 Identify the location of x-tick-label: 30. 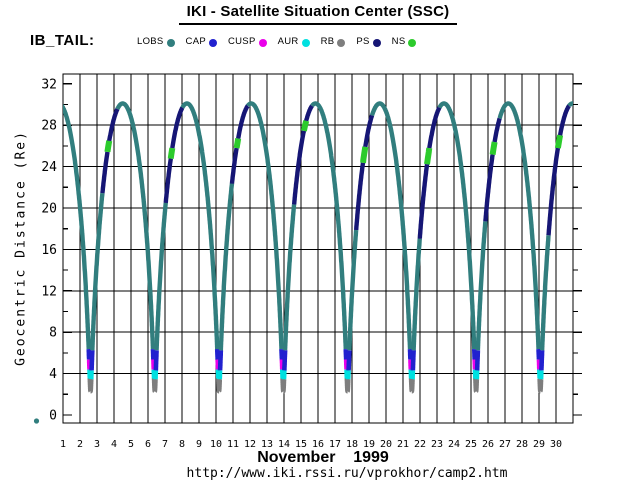
(556, 444).